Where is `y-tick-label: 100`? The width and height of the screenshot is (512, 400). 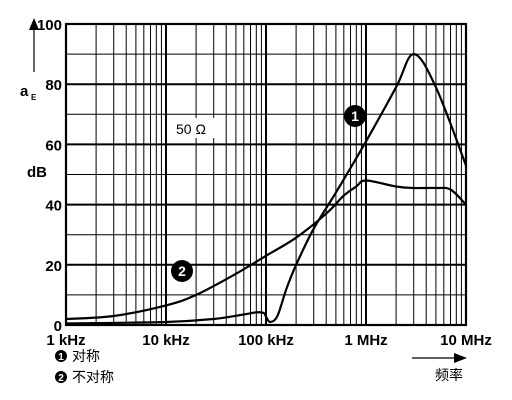
y-tick-label: 100 is located at coordinates (49, 25).